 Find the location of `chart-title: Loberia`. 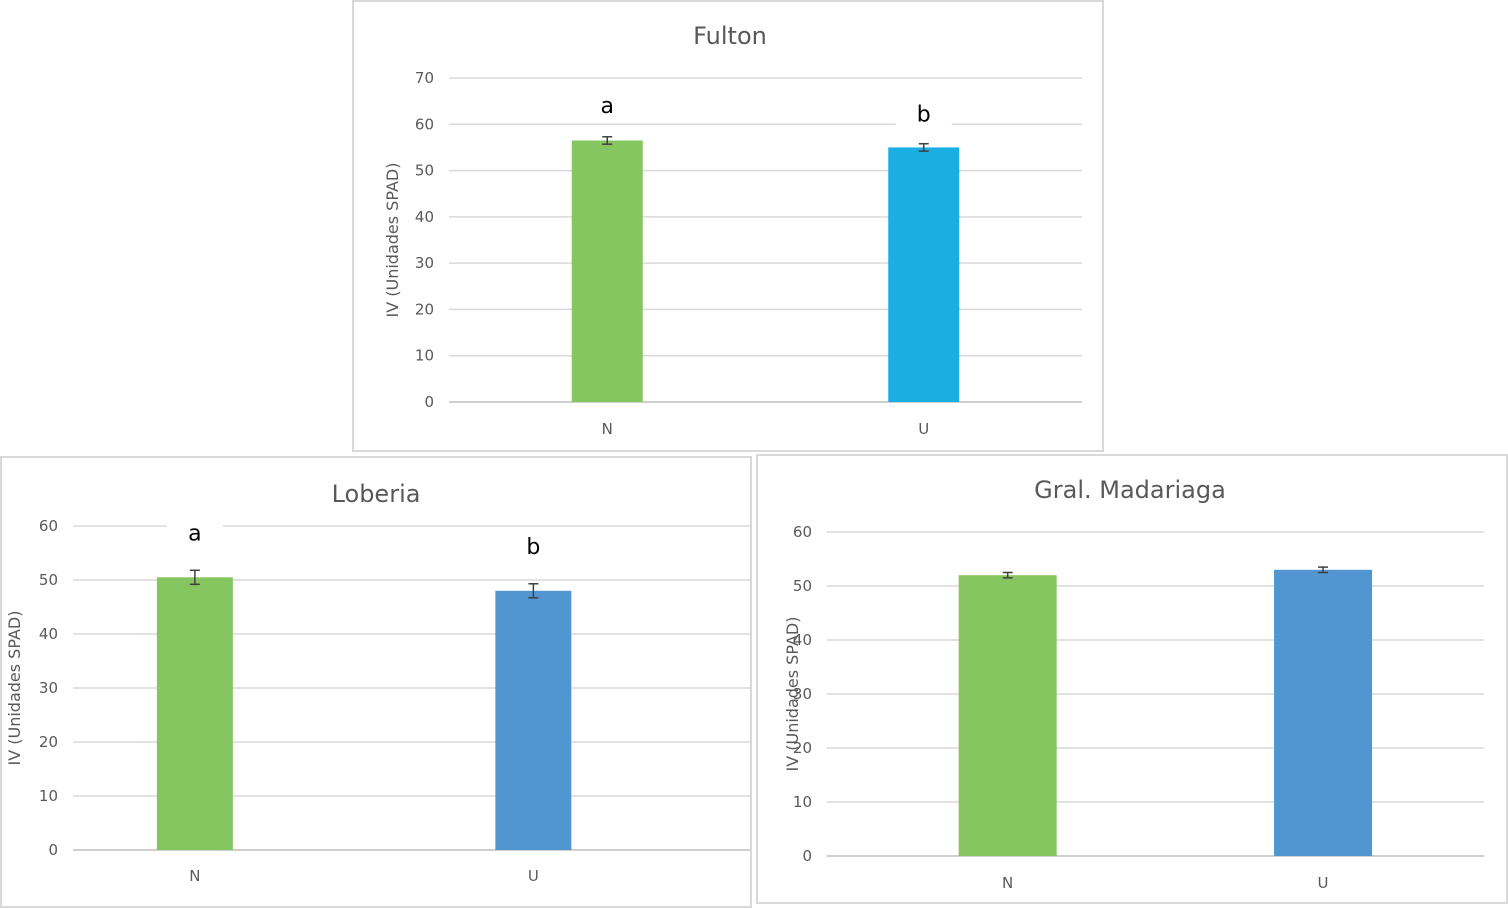

chart-title: Loberia is located at coordinates (376, 494).